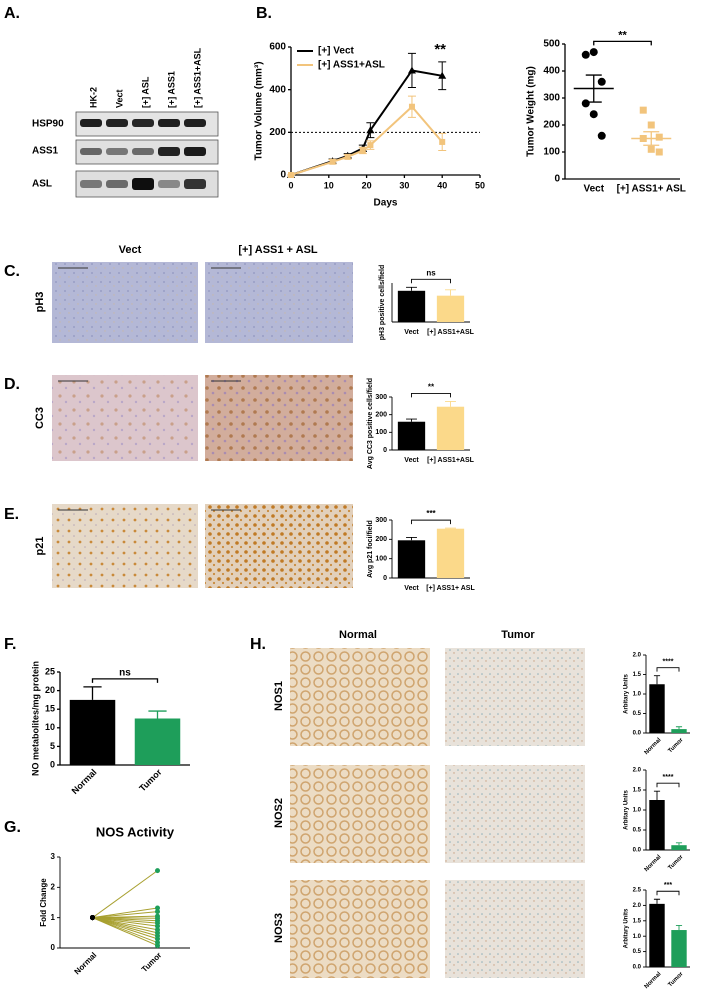  What do you see at coordinates (404, 185) in the screenshot?
I see `x-tick-label: 30` at bounding box center [404, 185].